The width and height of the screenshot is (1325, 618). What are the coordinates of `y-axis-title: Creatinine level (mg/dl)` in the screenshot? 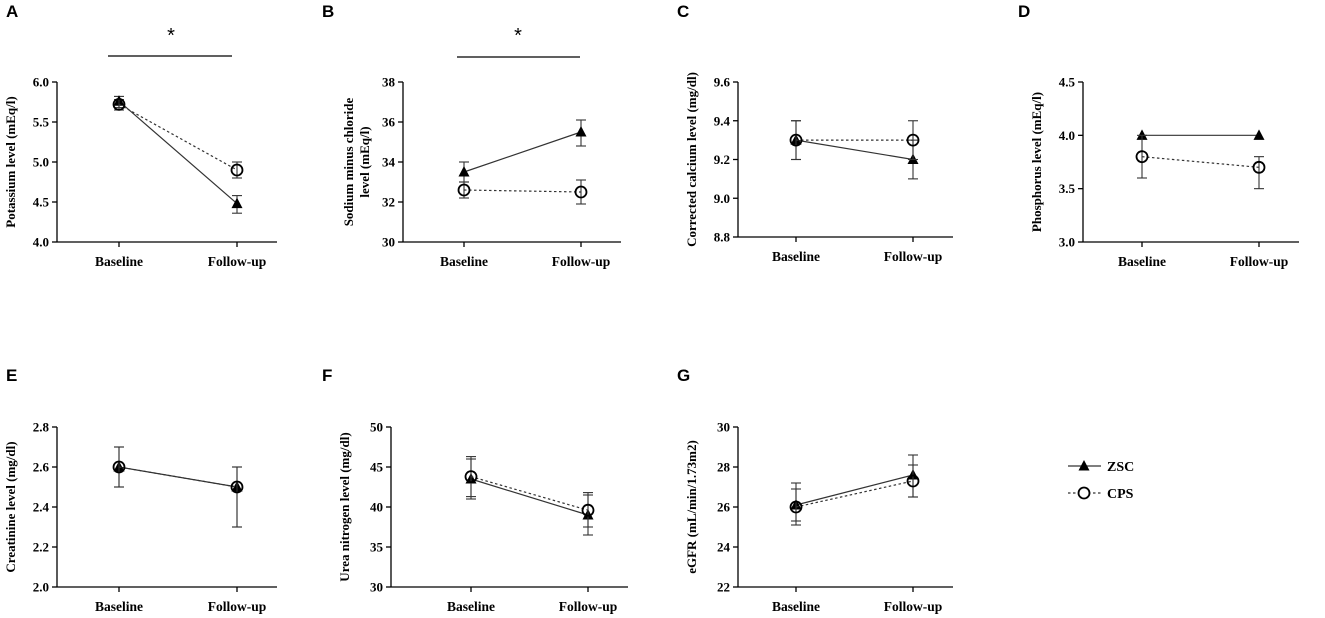 It's located at (10, 506).